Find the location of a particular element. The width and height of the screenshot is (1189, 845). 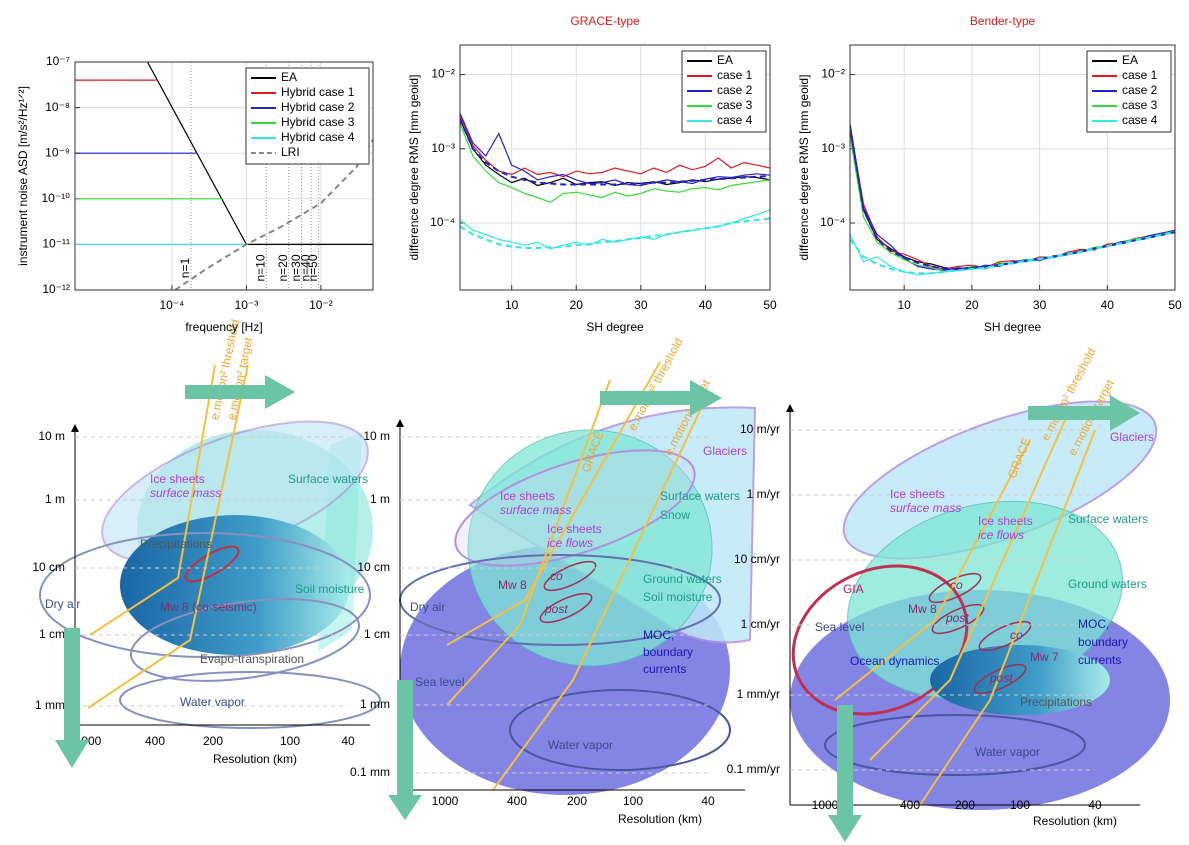

legend-label: case 4 is located at coordinates (735, 120).